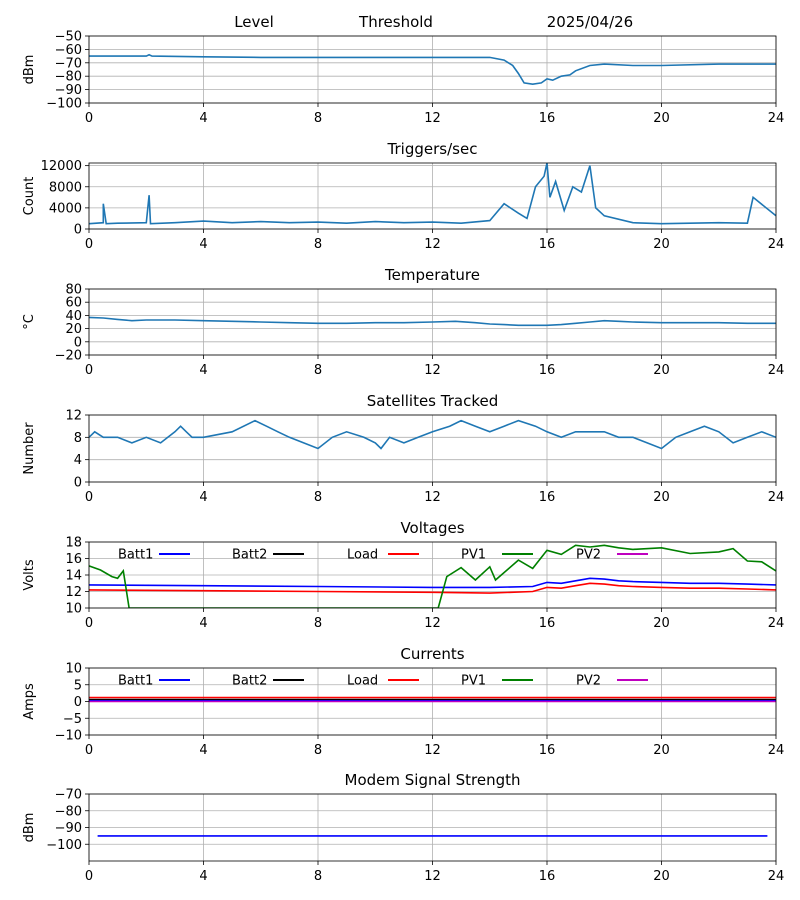 This screenshot has width=800, height=900. I want to click on y-tick-label: 8000, so click(65, 187).